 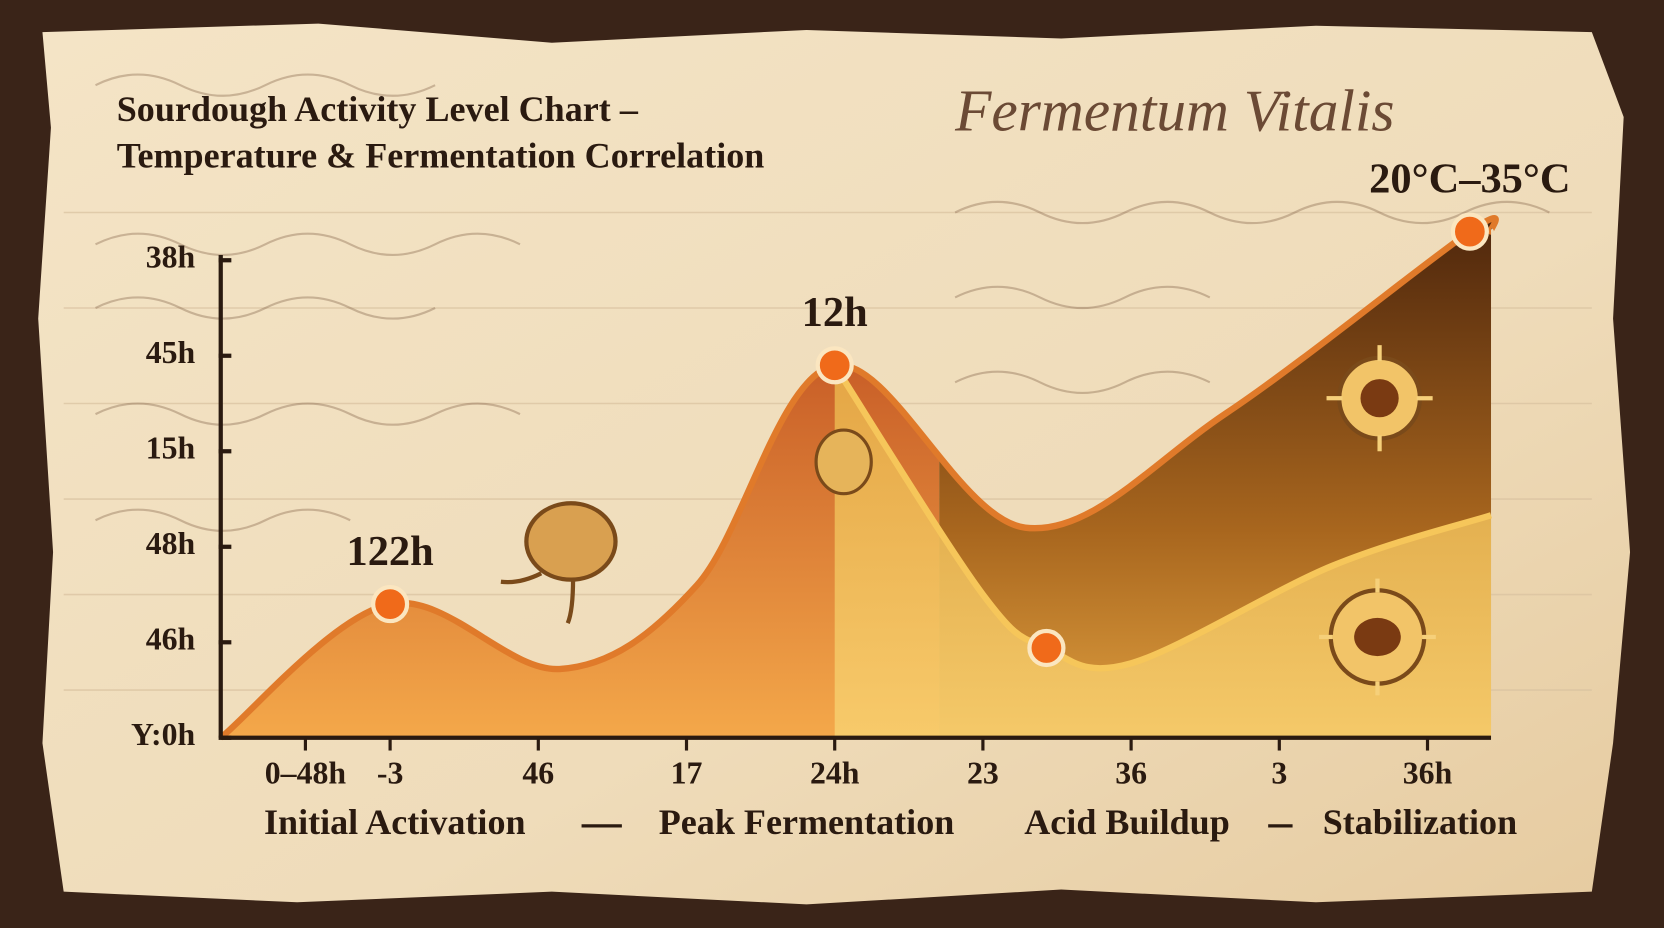 What do you see at coordinates (538, 772) in the screenshot?
I see `x-tick-label: 46` at bounding box center [538, 772].